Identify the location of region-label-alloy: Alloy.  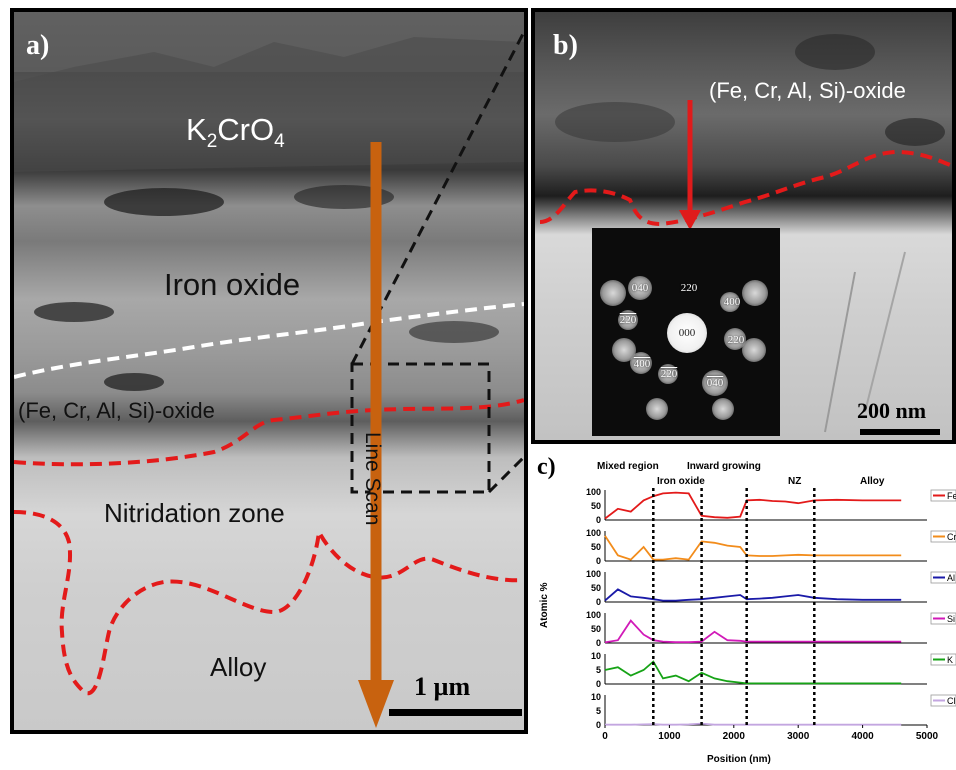
(872, 481).